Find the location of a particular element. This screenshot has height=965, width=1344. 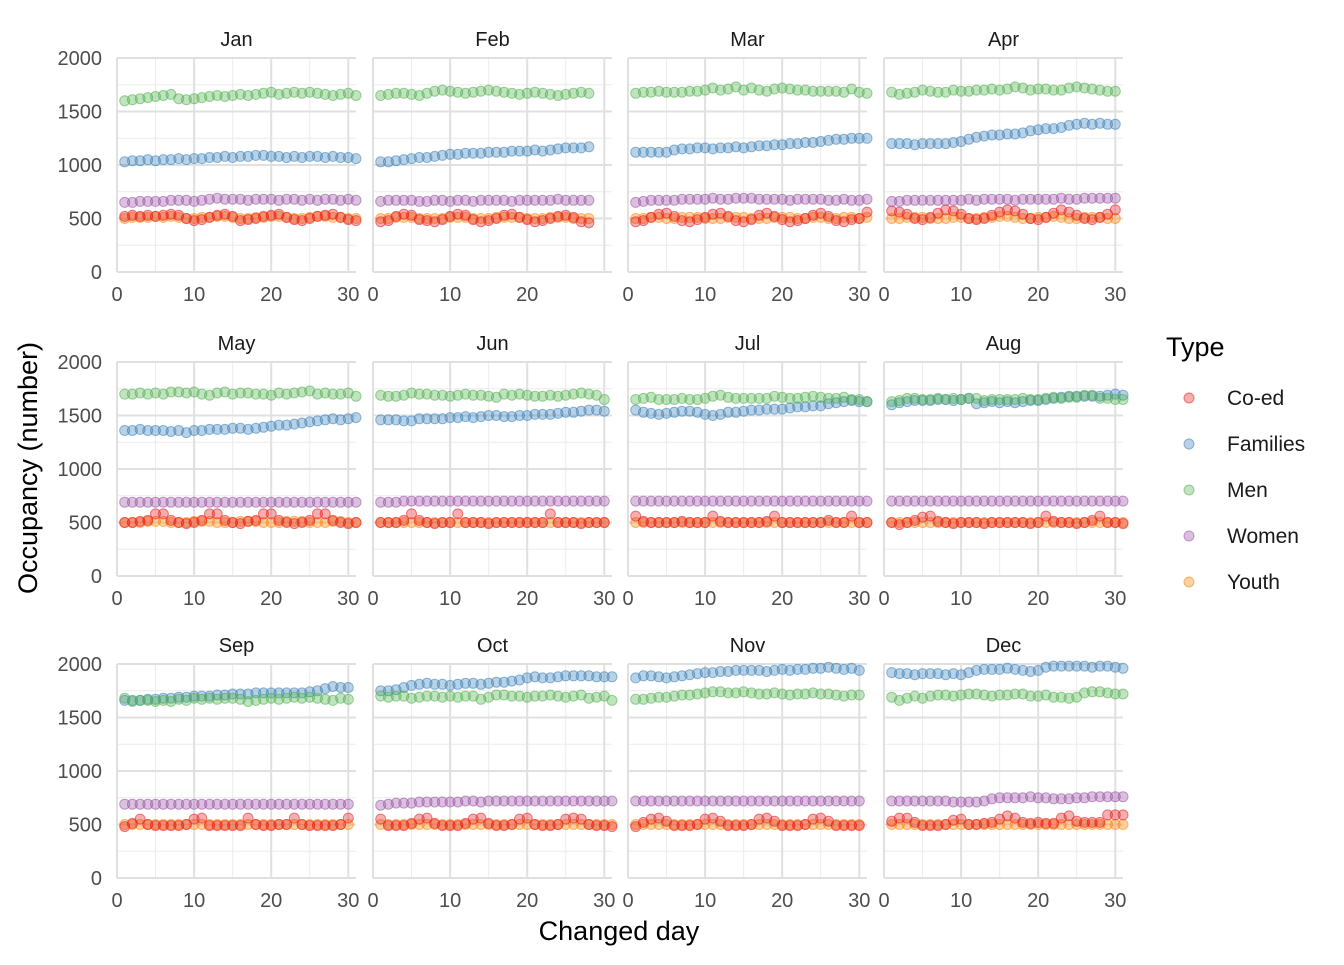

y-tick-label: 1000 is located at coordinates (80, 470).